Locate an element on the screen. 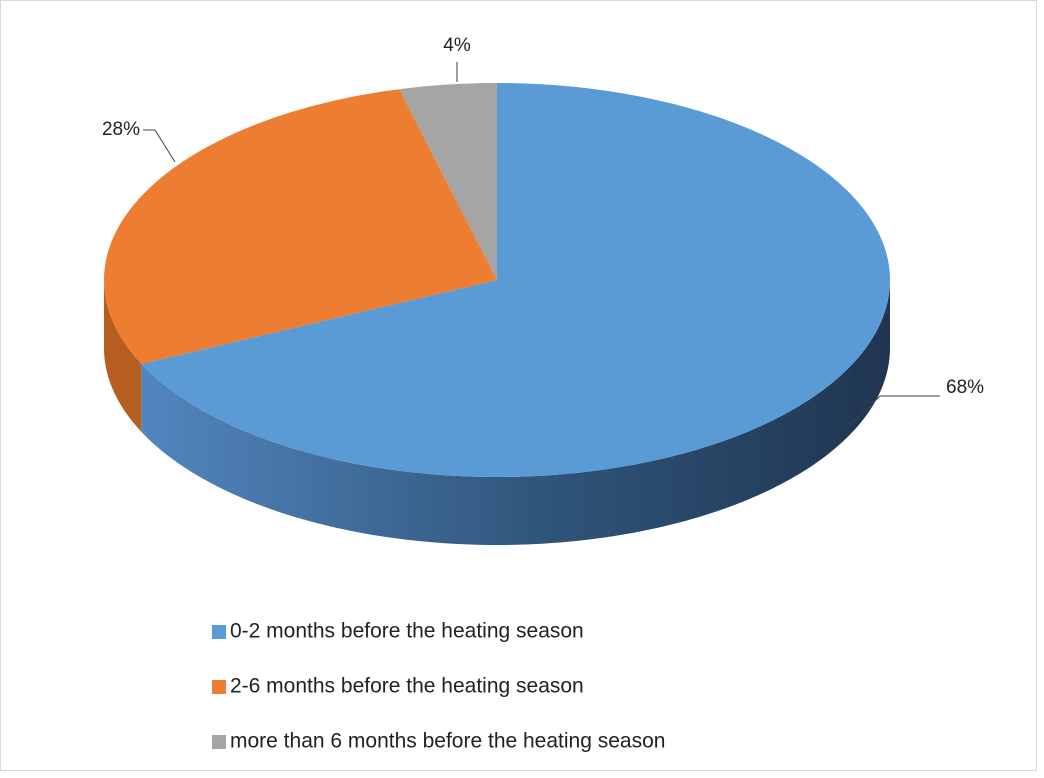 The height and width of the screenshot is (778, 1044). legend-label: 2-6 months before the heating season is located at coordinates (407, 686).